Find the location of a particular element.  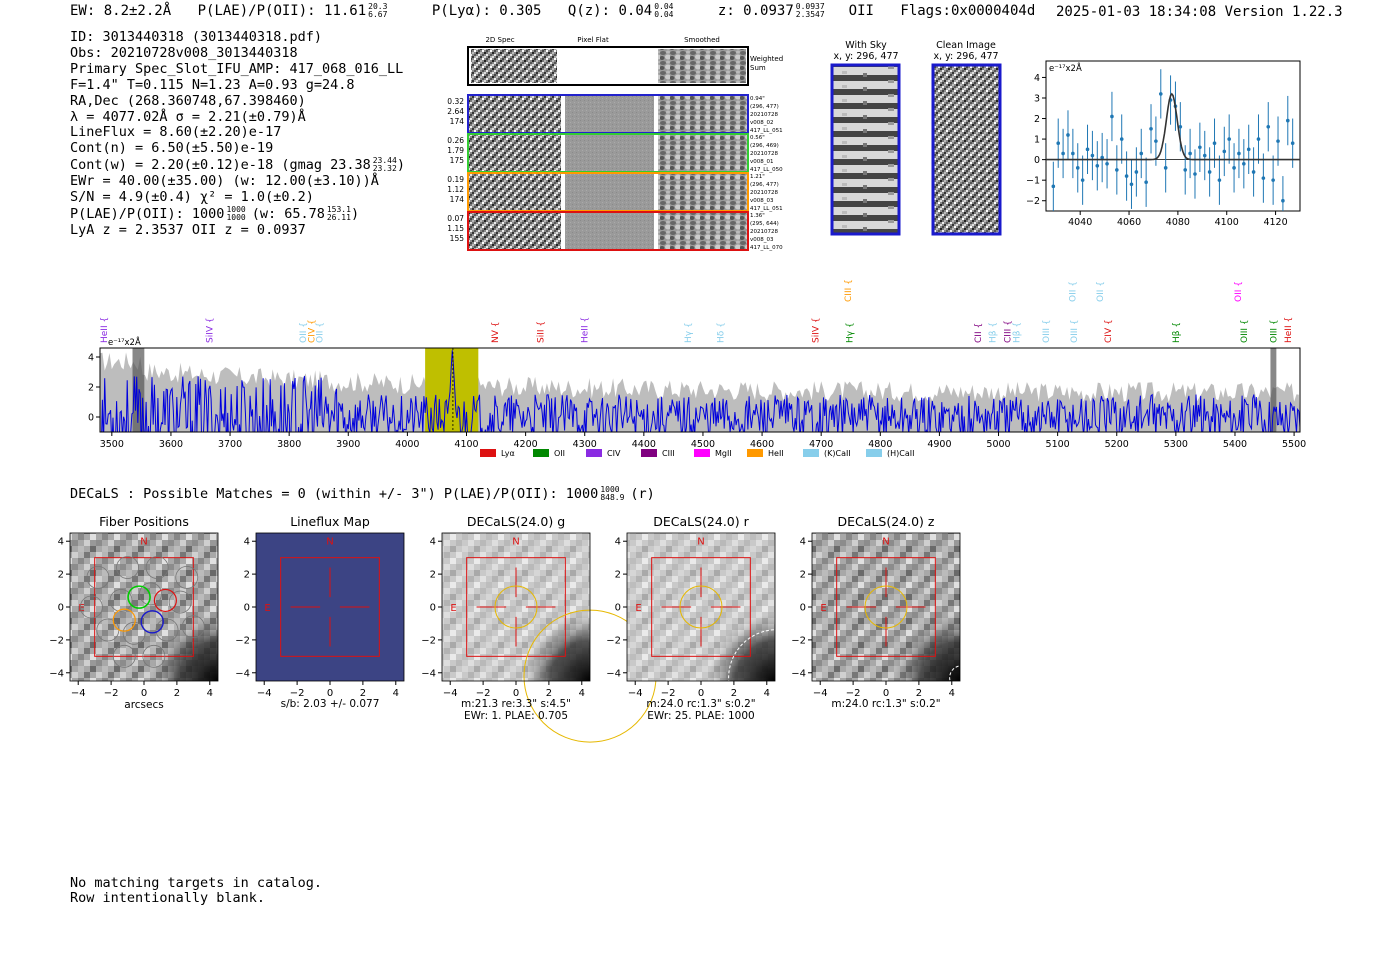

stamp-image is located at coordinates (516, 607).